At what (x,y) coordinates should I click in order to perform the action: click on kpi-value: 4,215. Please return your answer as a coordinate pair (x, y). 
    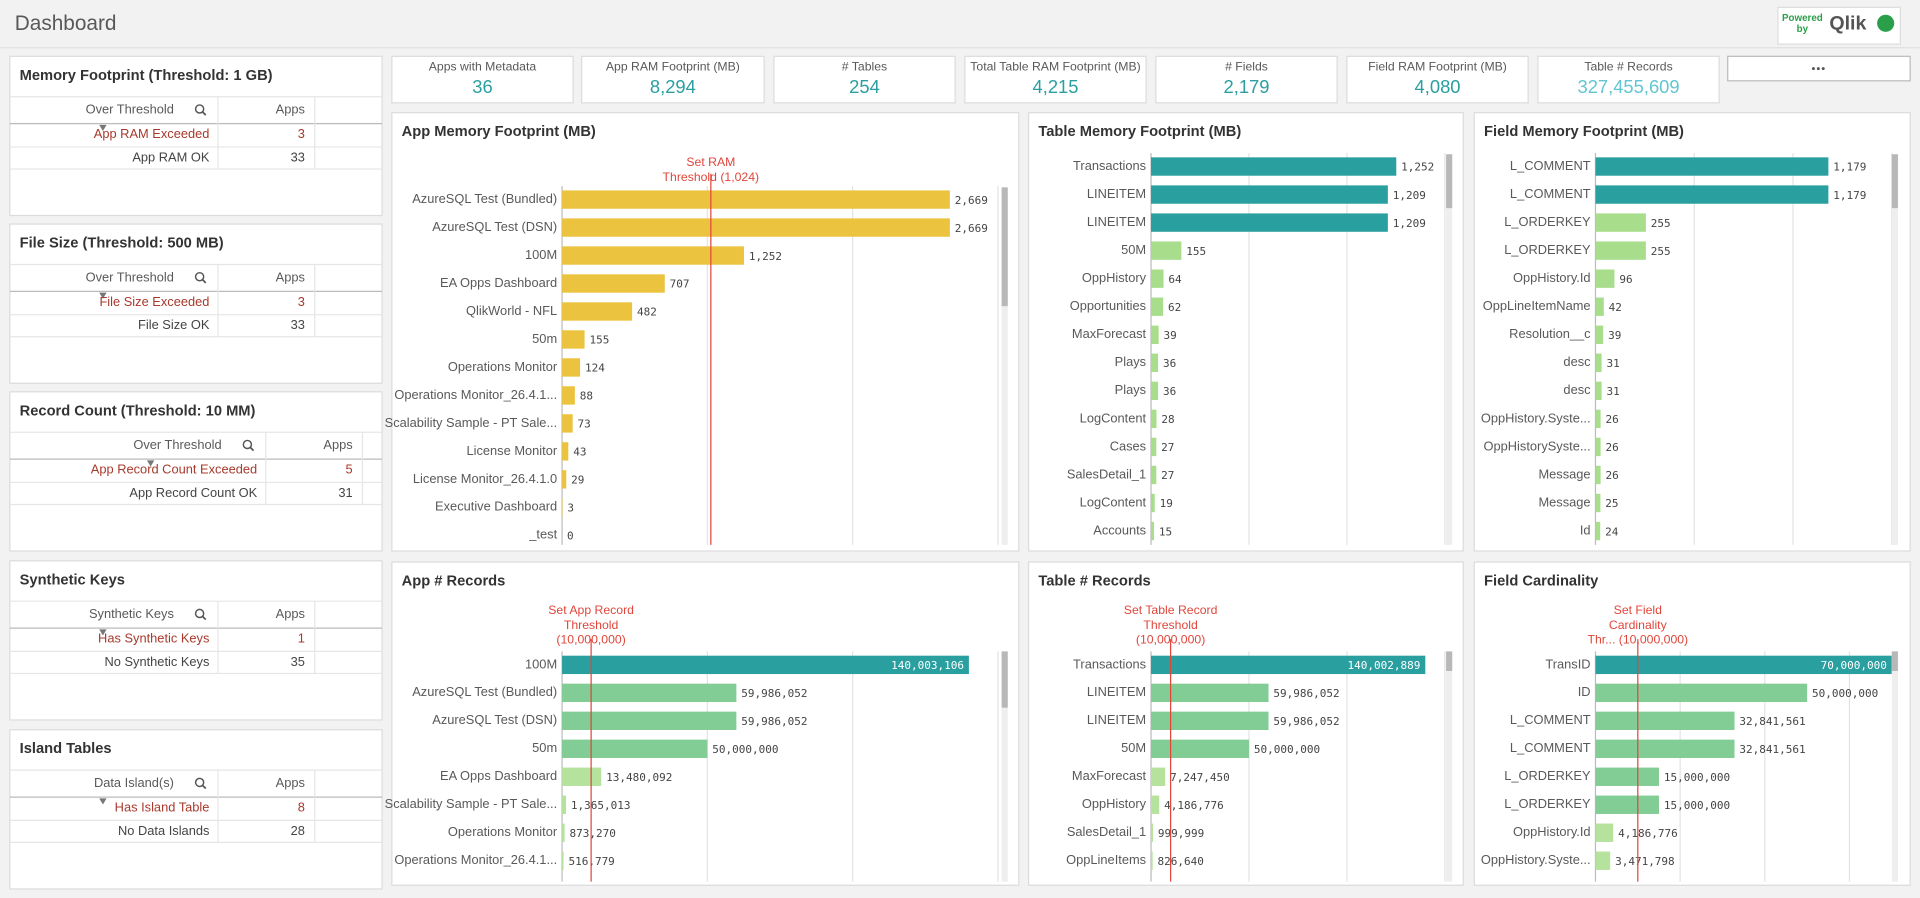
    Looking at the image, I should click on (1056, 86).